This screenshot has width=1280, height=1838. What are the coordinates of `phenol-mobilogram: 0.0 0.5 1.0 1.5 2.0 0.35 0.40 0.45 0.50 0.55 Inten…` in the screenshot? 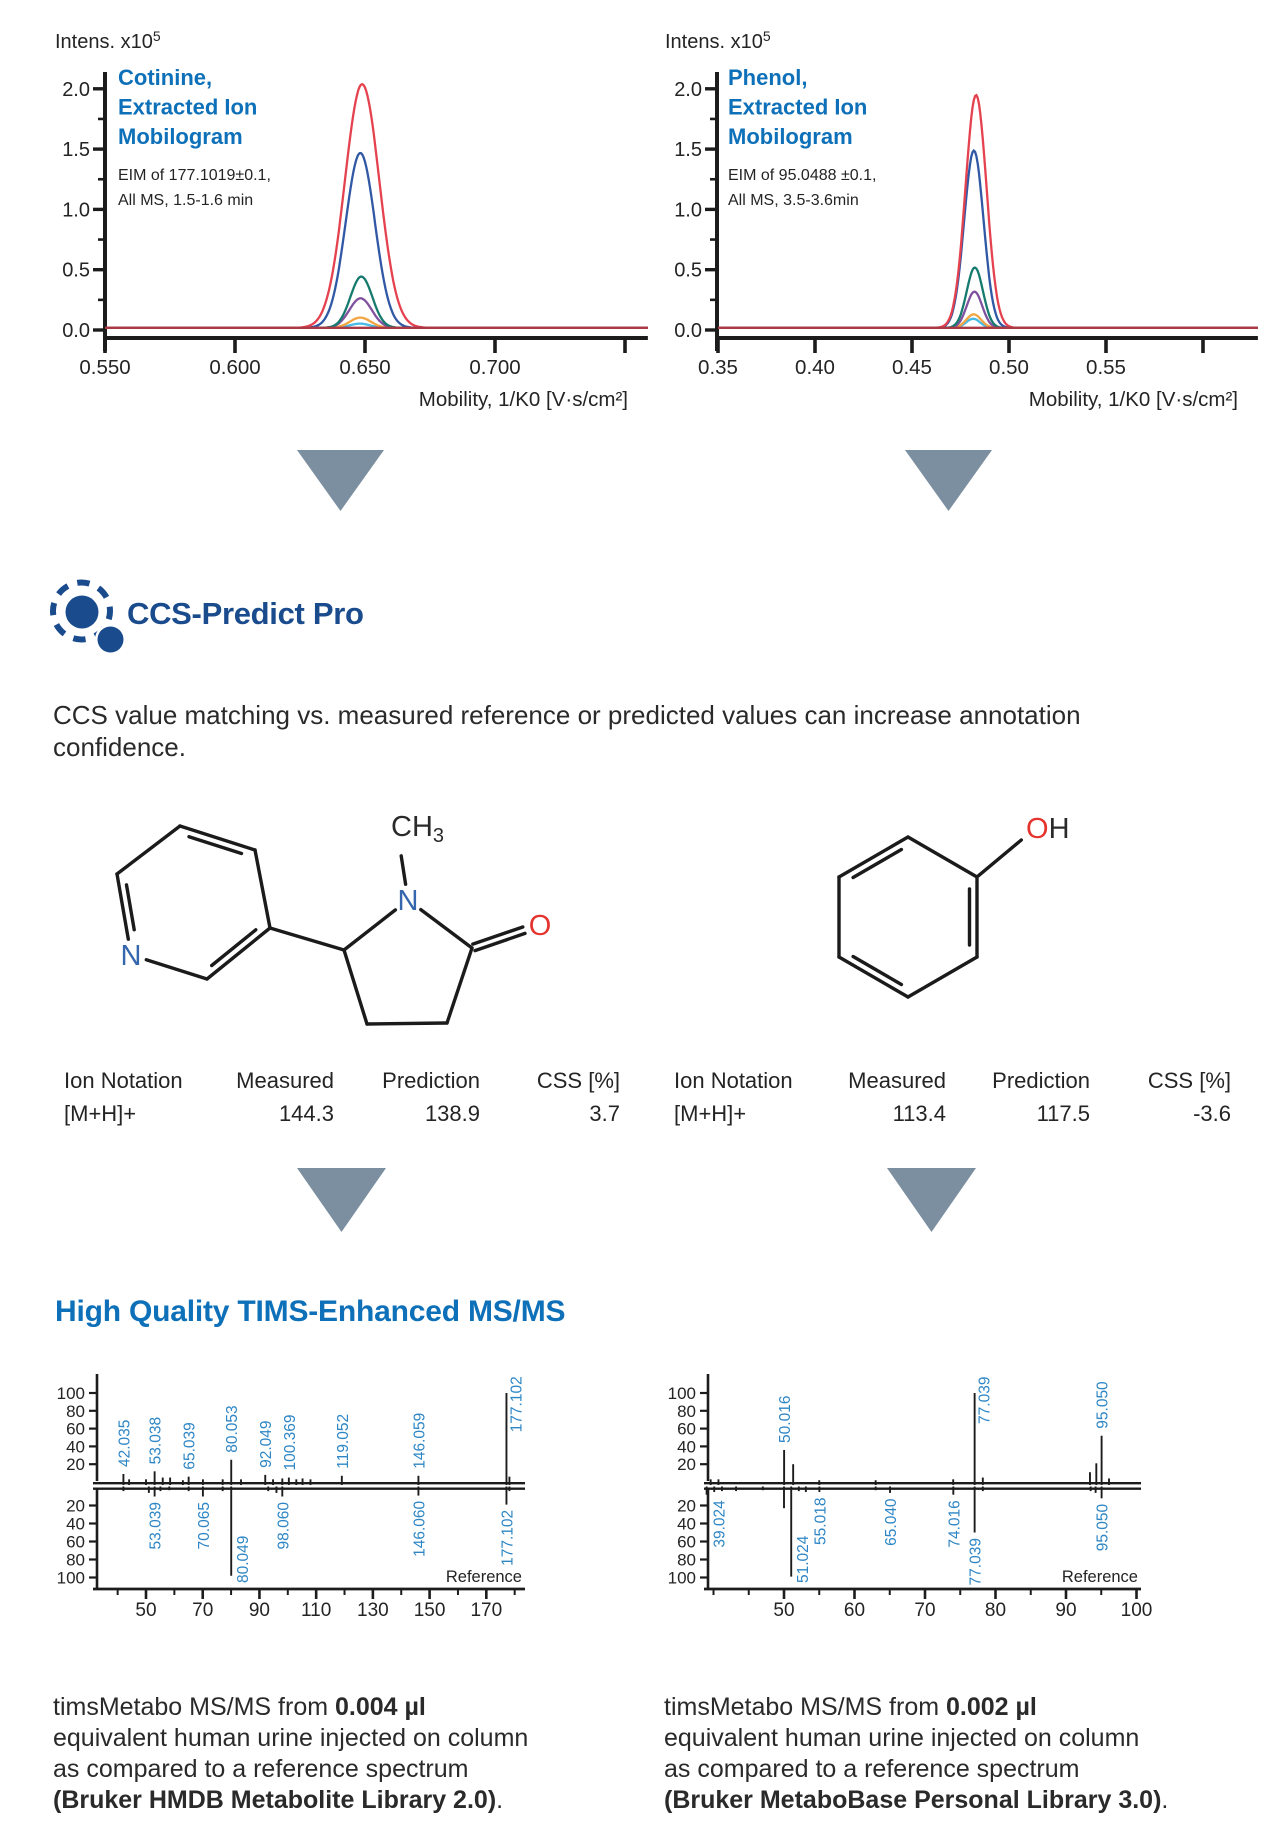 It's located at (961, 219).